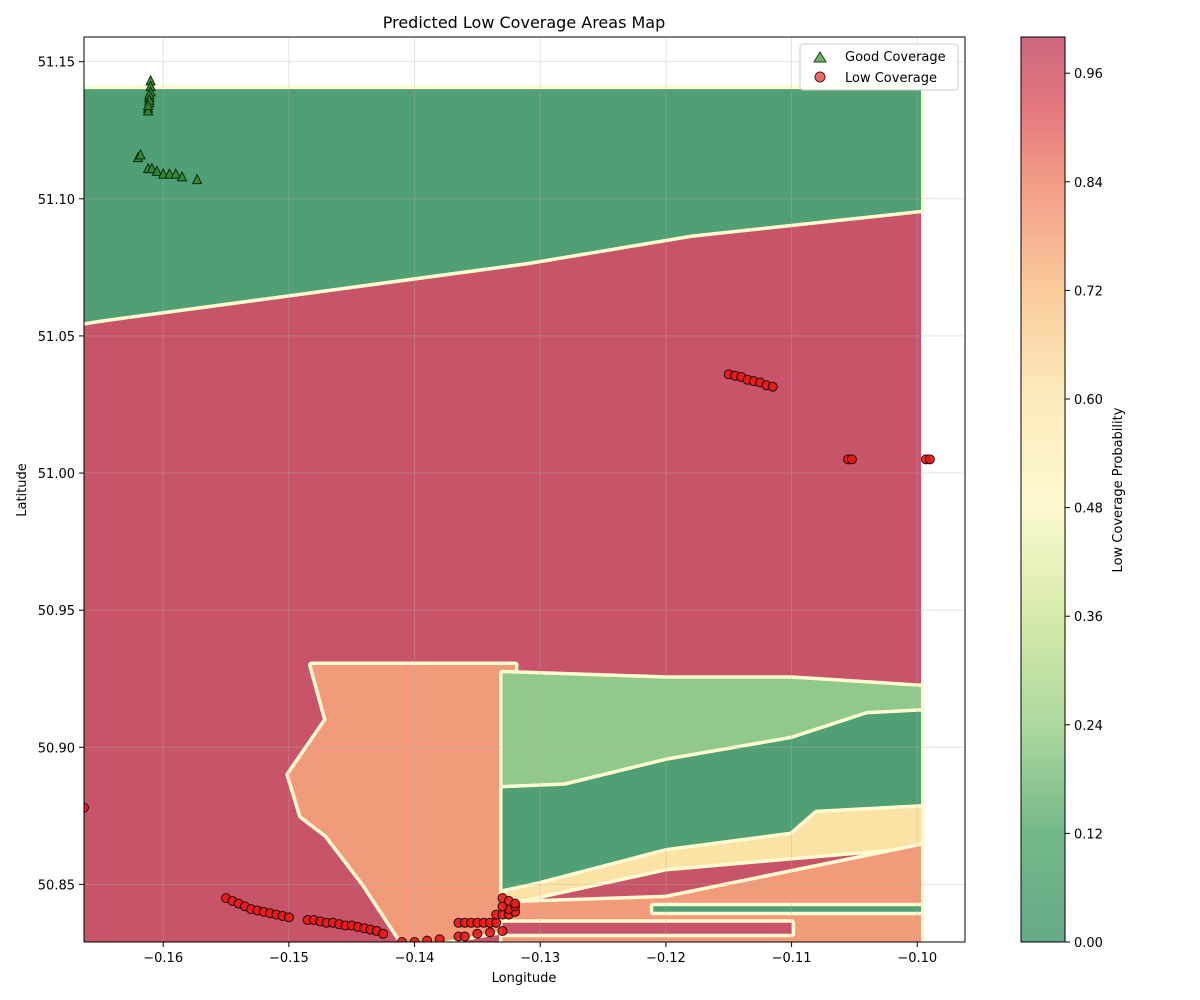 The image size is (1200, 1000). I want to click on colorbar-gradient, so click(1043, 489).